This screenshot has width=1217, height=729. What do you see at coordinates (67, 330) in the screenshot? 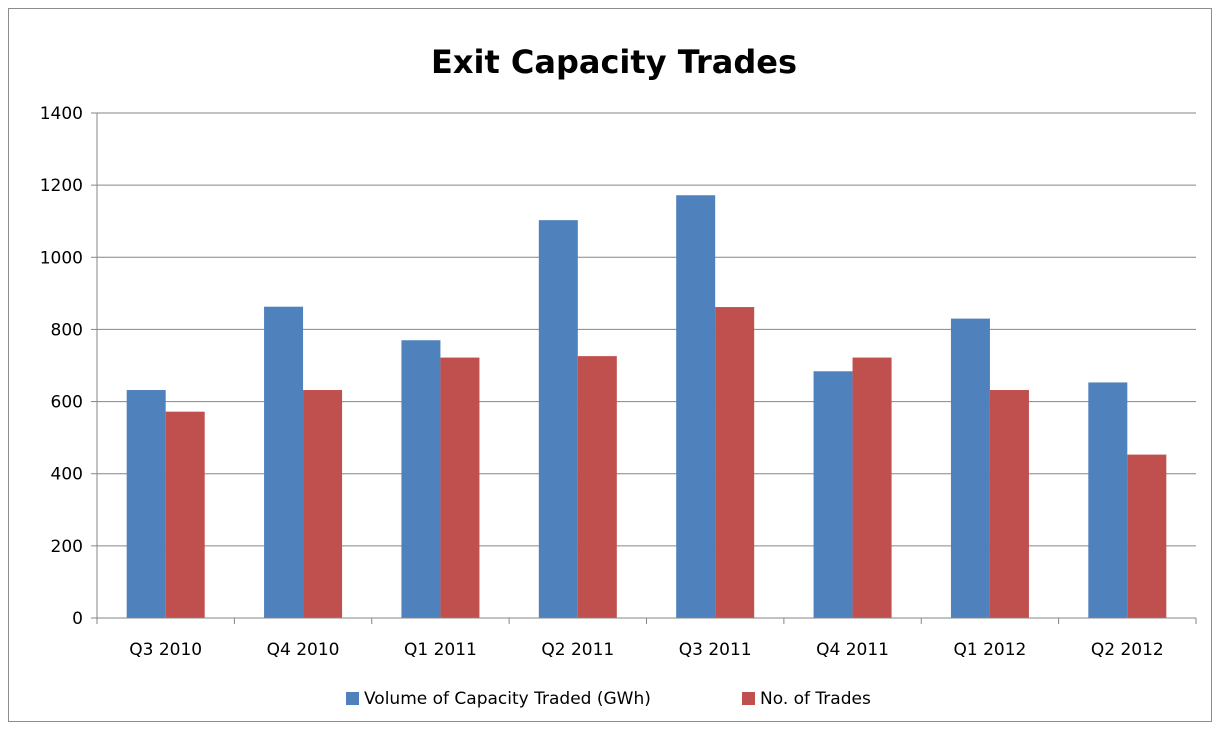
I see `y-tick-label: 800` at bounding box center [67, 330].